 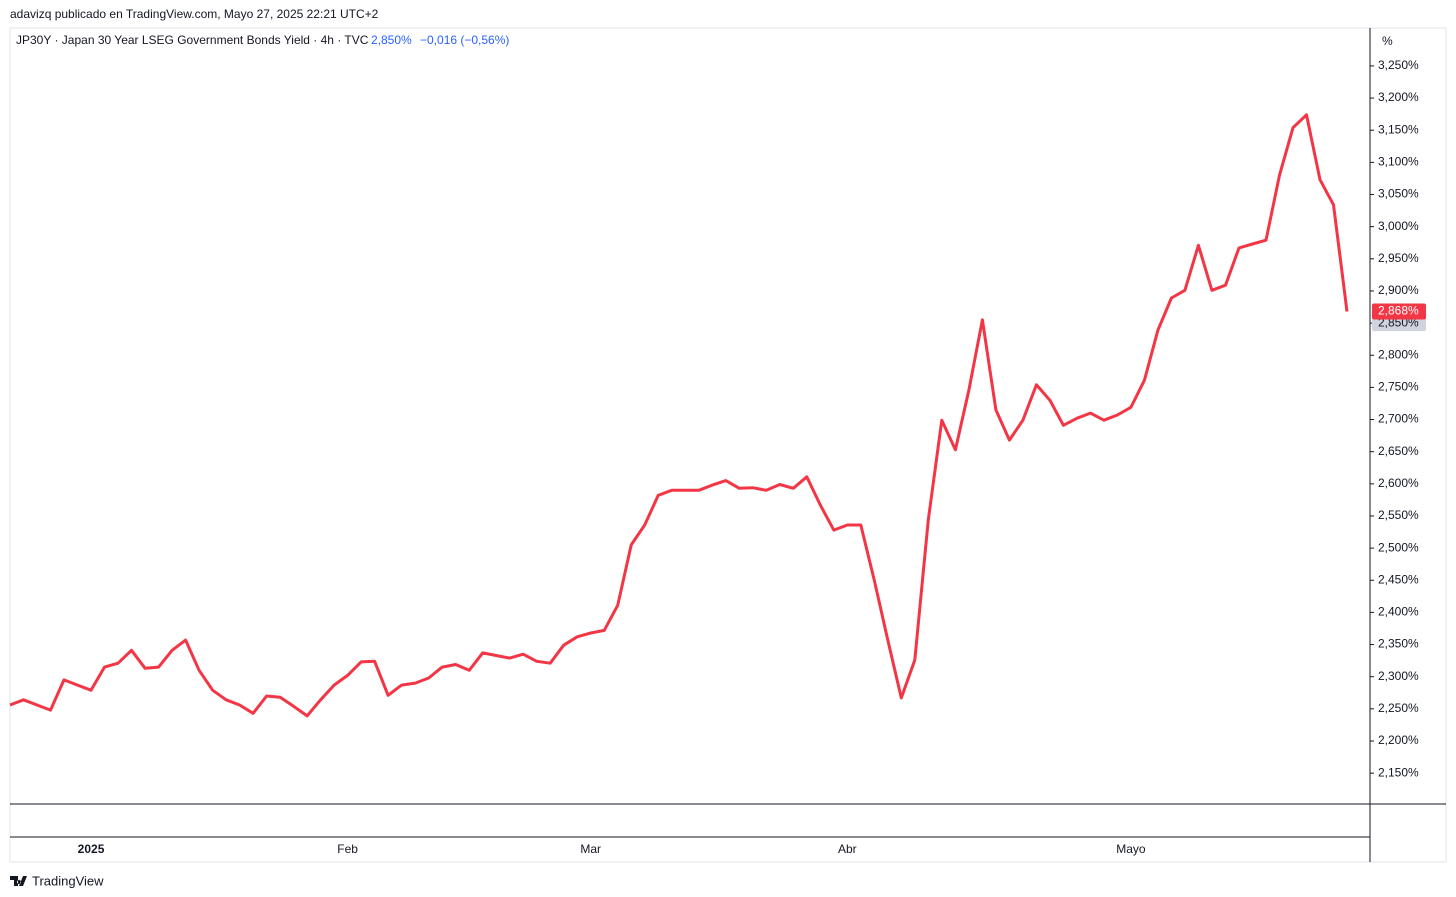 What do you see at coordinates (1398, 97) in the screenshot?
I see `y-tick-label: 3,200%` at bounding box center [1398, 97].